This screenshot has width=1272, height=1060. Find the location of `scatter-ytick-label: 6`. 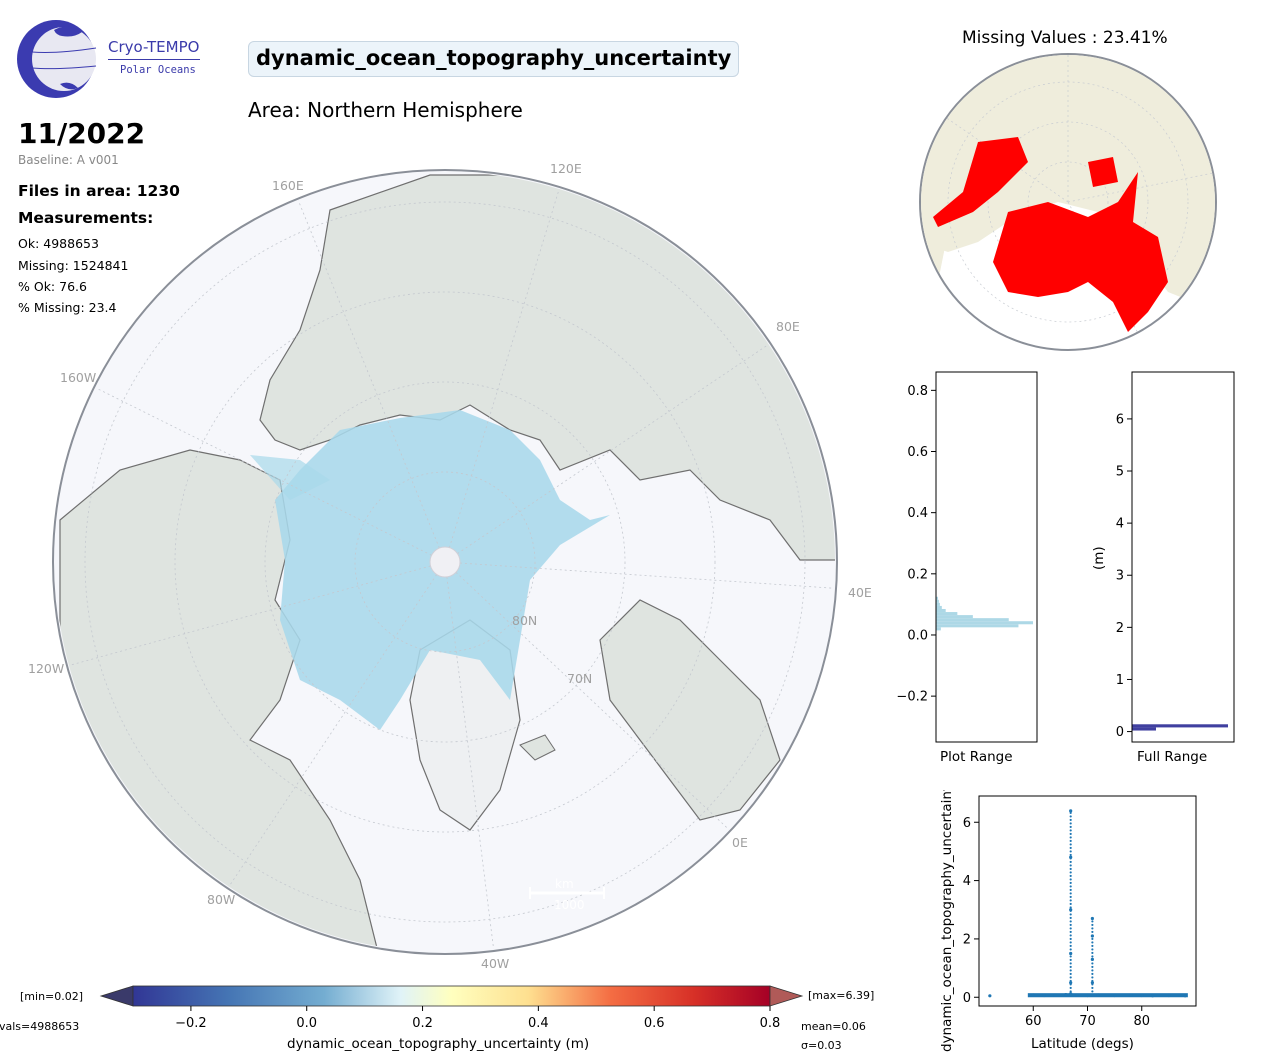

scatter-ytick-label: 6 is located at coordinates (967, 823).